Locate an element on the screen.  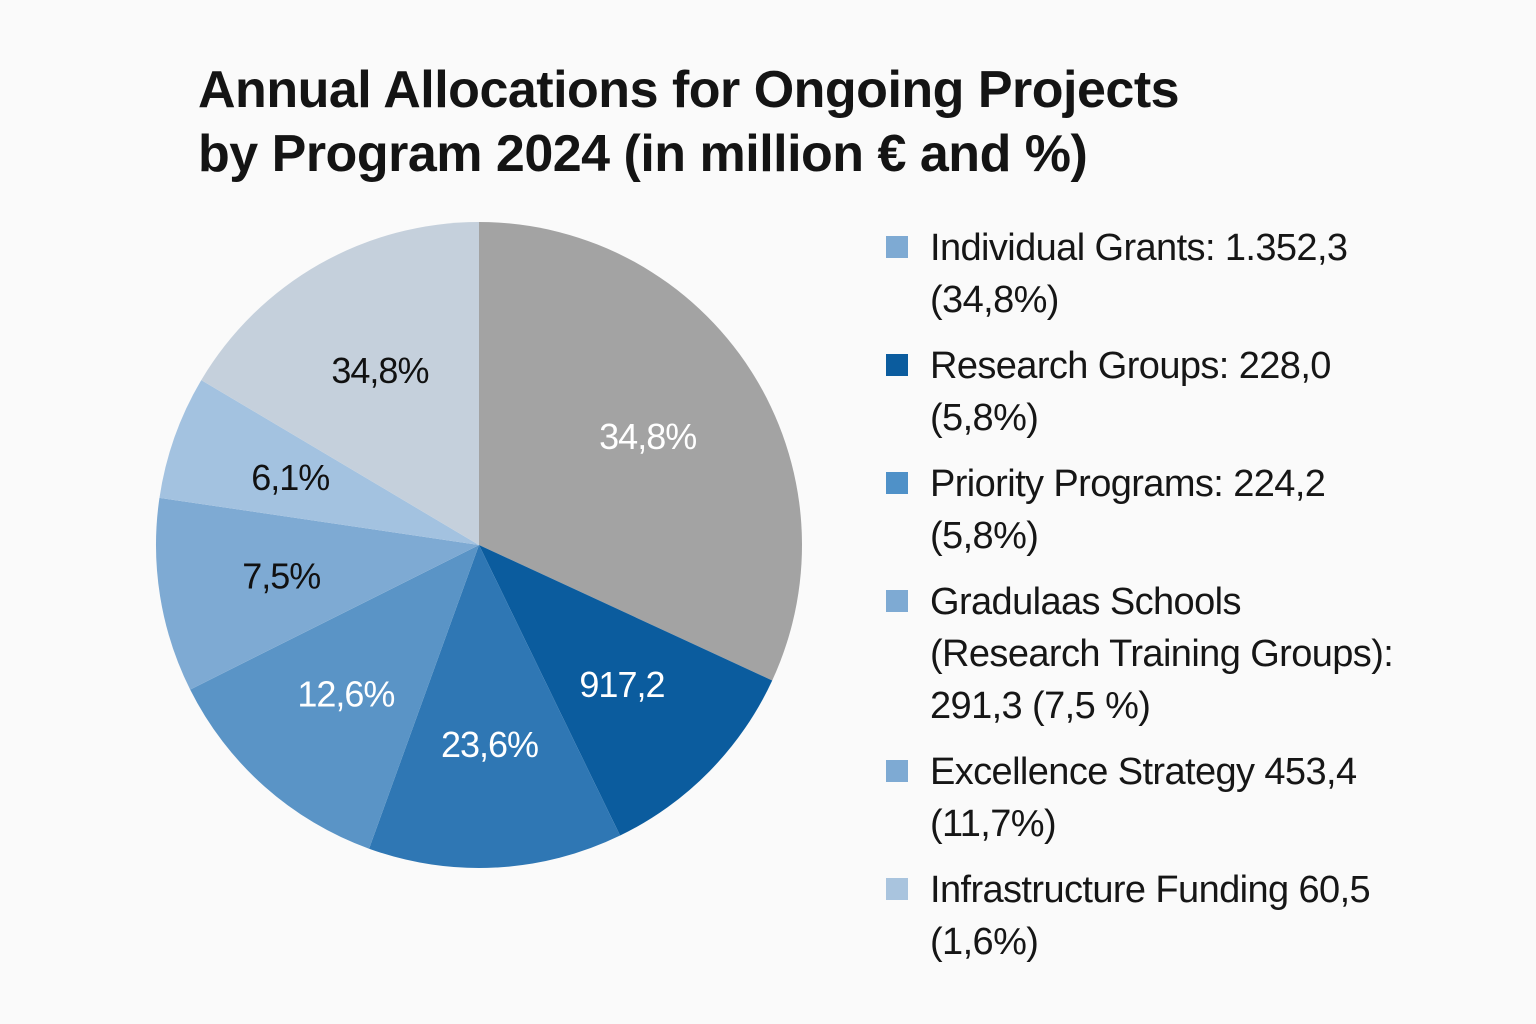
slice-label: 12,6% is located at coordinates (345, 694).